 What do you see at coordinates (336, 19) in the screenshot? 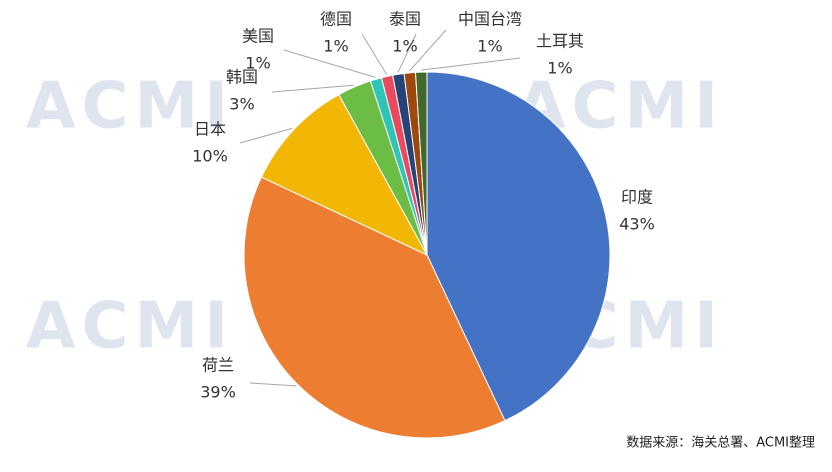
I see `slice-label: 德国` at bounding box center [336, 19].